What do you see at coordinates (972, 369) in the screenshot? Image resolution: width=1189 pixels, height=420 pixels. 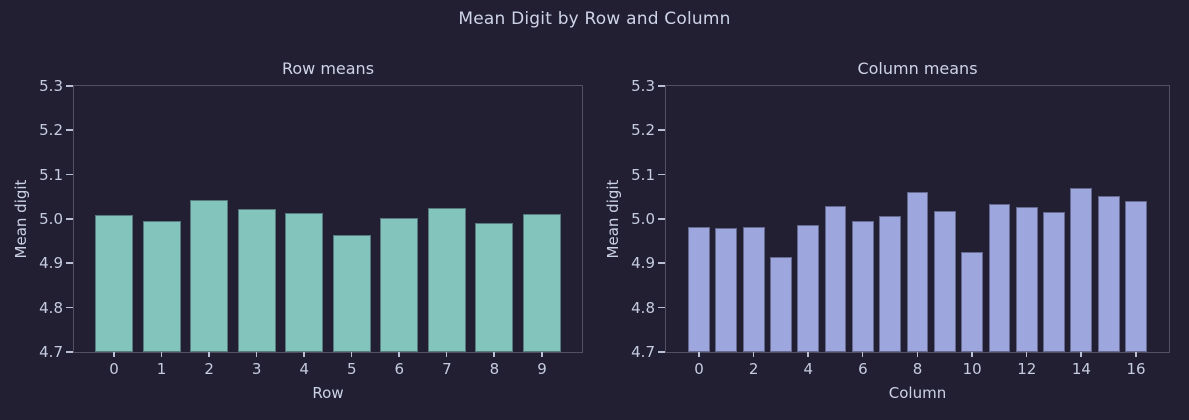 I see `x-tick-label: 10` at bounding box center [972, 369].